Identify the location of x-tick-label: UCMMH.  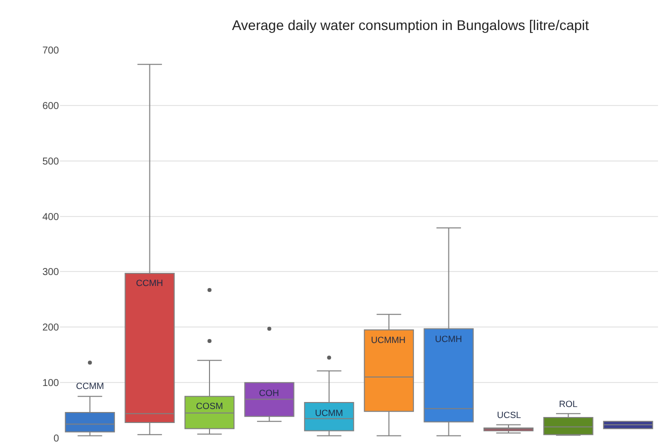
(388, 340).